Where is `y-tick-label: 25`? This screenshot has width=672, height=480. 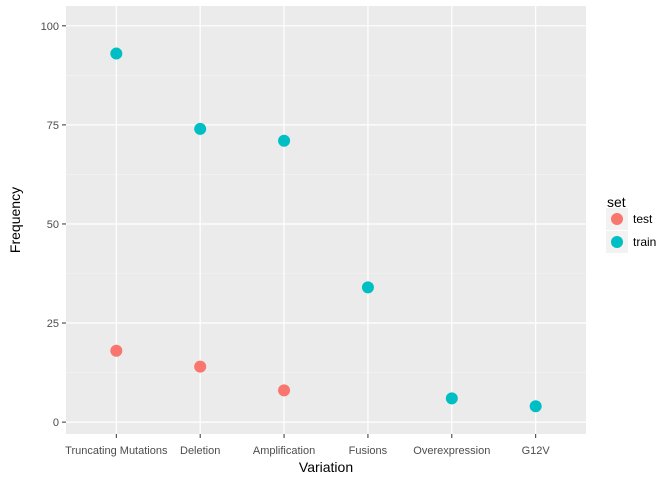
y-tick-label: 25 is located at coordinates (53, 324).